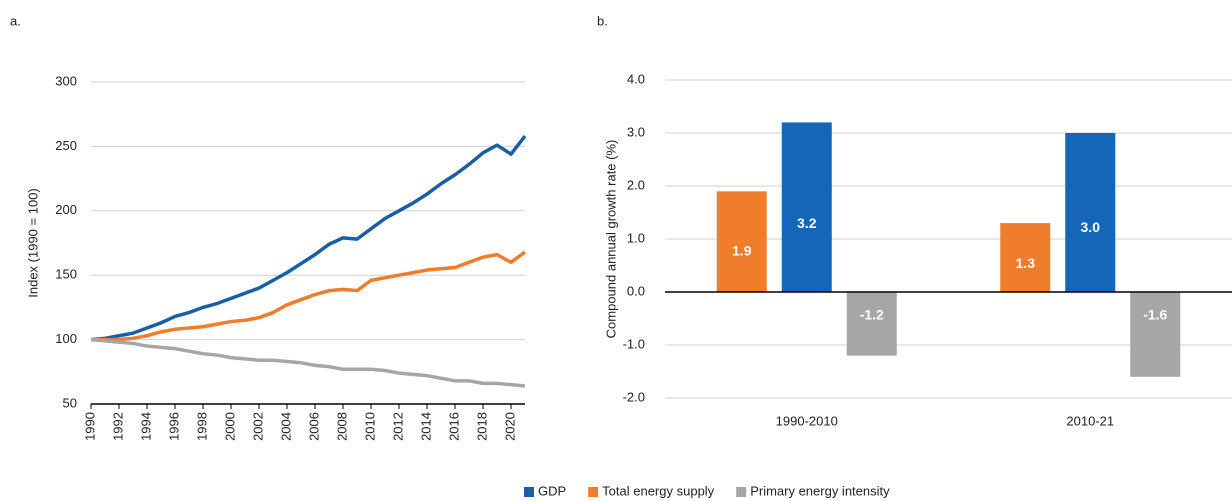  I want to click on y-tick-label: 100, so click(66, 338).